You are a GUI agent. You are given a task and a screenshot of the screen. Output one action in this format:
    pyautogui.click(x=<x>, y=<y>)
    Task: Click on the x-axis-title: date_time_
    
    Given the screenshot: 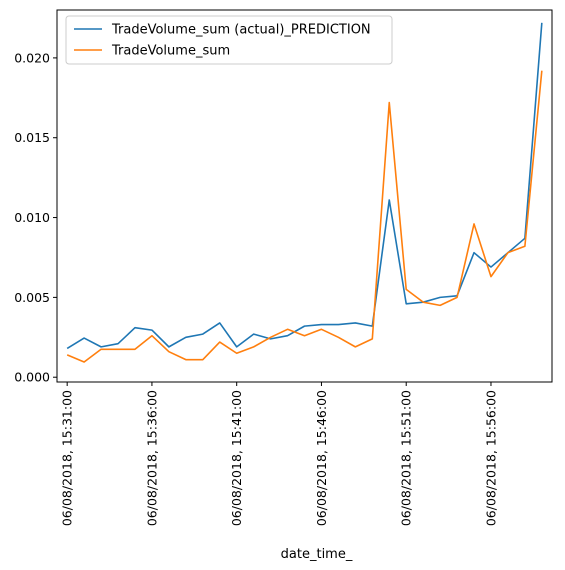 What is the action you would take?
    pyautogui.click(x=317, y=554)
    